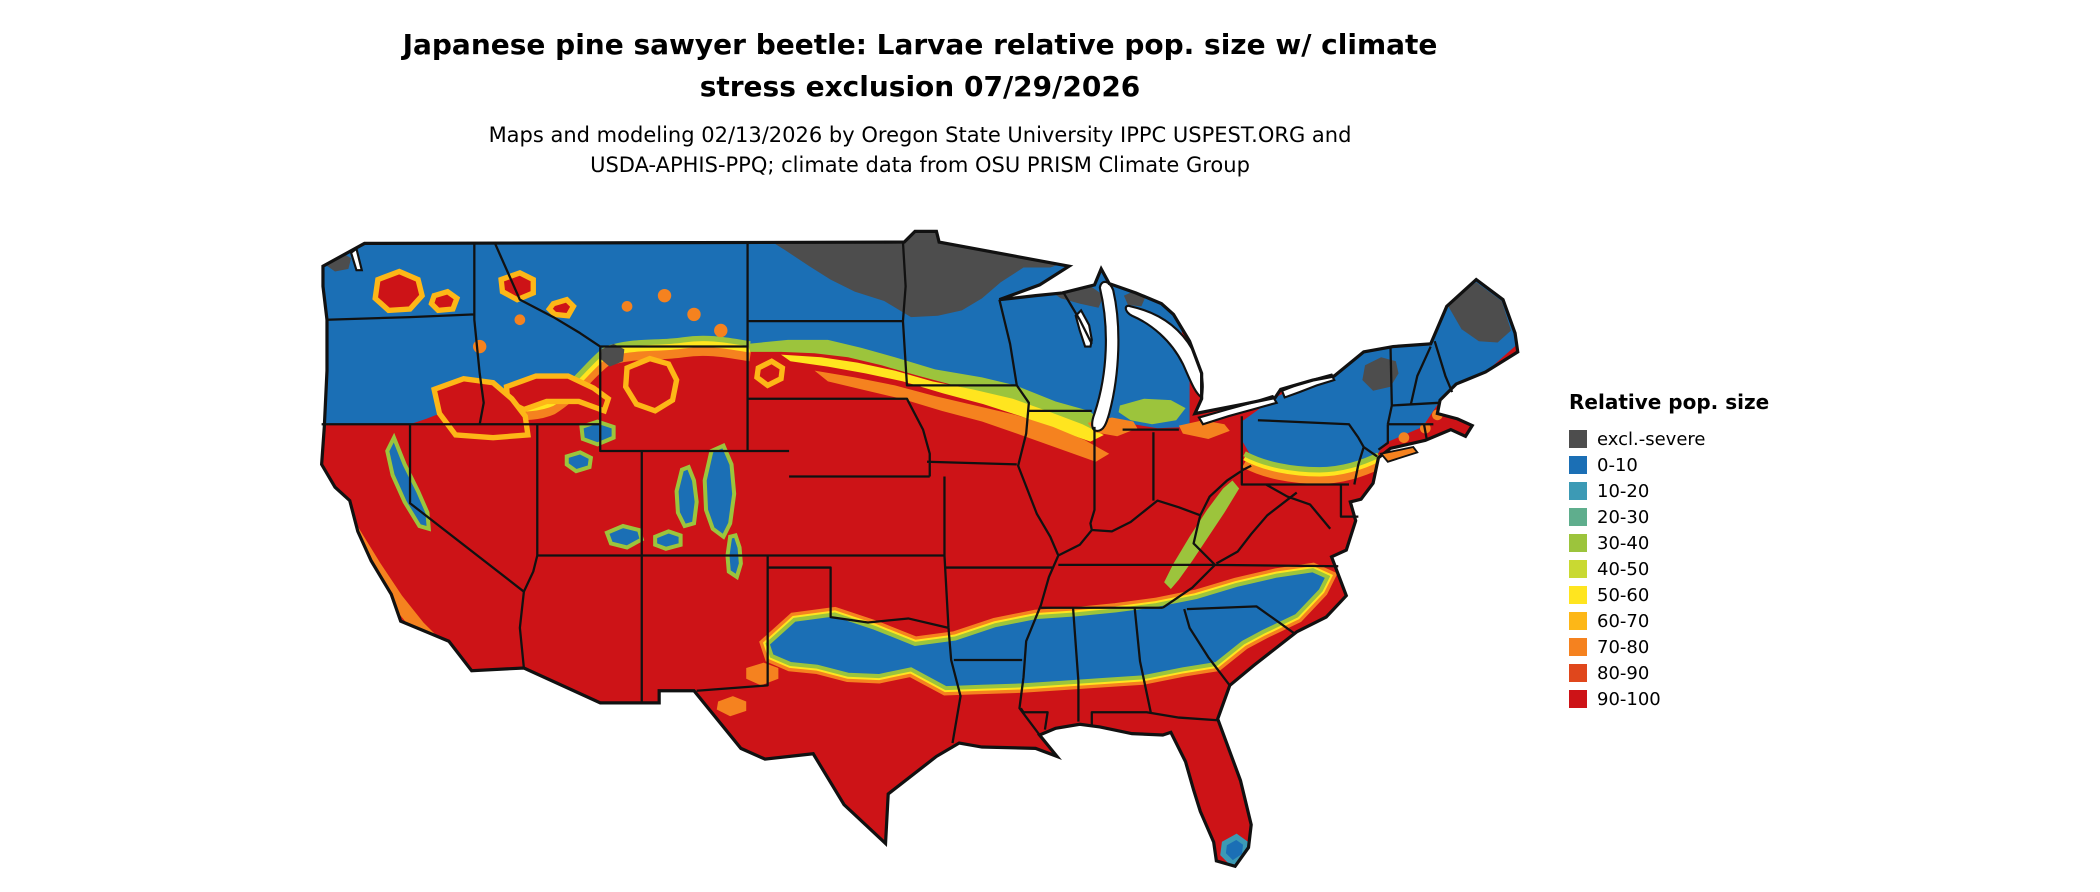 The height and width of the screenshot is (892, 2100). Describe the element at coordinates (920, 86) in the screenshot. I see `page-title-line2: stress exclusion 07/29/2026` at that location.